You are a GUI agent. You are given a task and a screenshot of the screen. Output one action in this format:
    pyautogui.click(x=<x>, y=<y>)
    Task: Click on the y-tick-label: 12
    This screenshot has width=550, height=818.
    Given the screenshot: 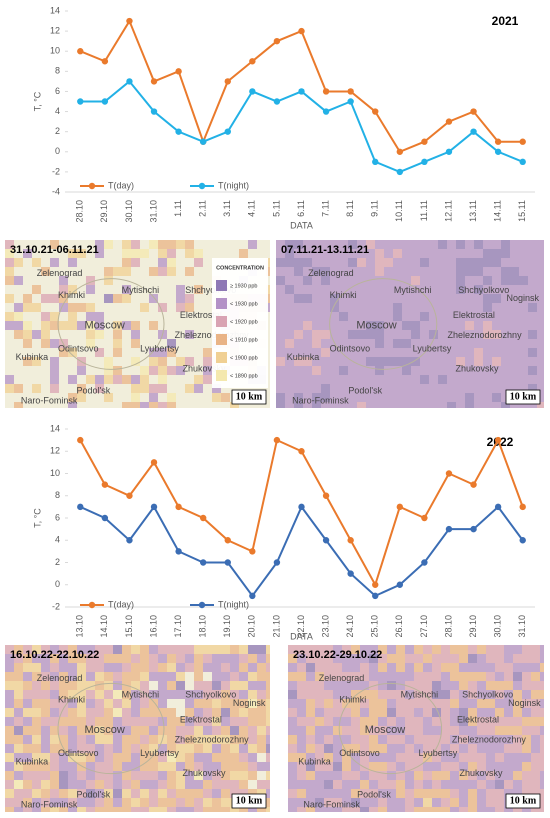 What is the action you would take?
    pyautogui.click(x=55, y=30)
    